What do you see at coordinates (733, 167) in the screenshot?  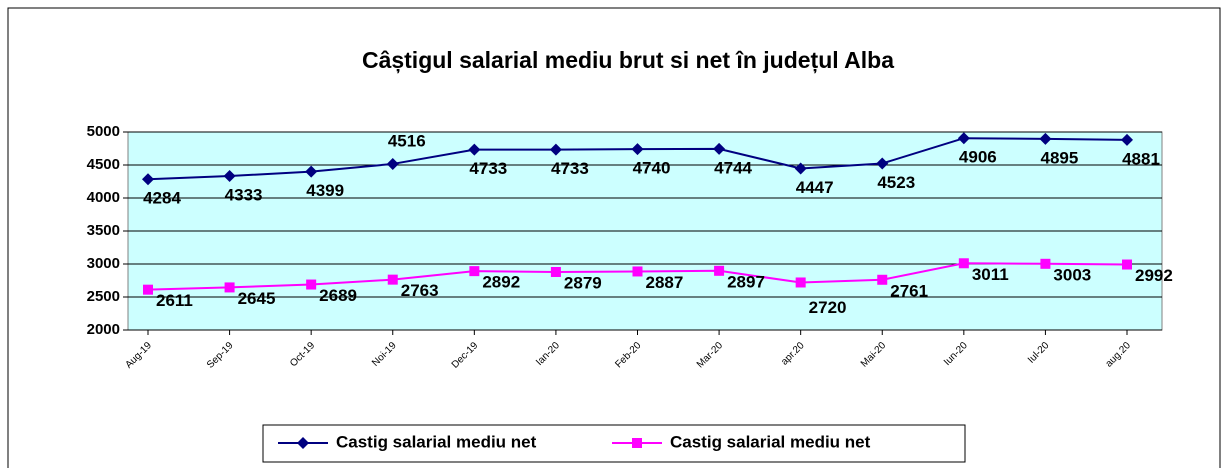 I see `data-label: 4744` at bounding box center [733, 167].